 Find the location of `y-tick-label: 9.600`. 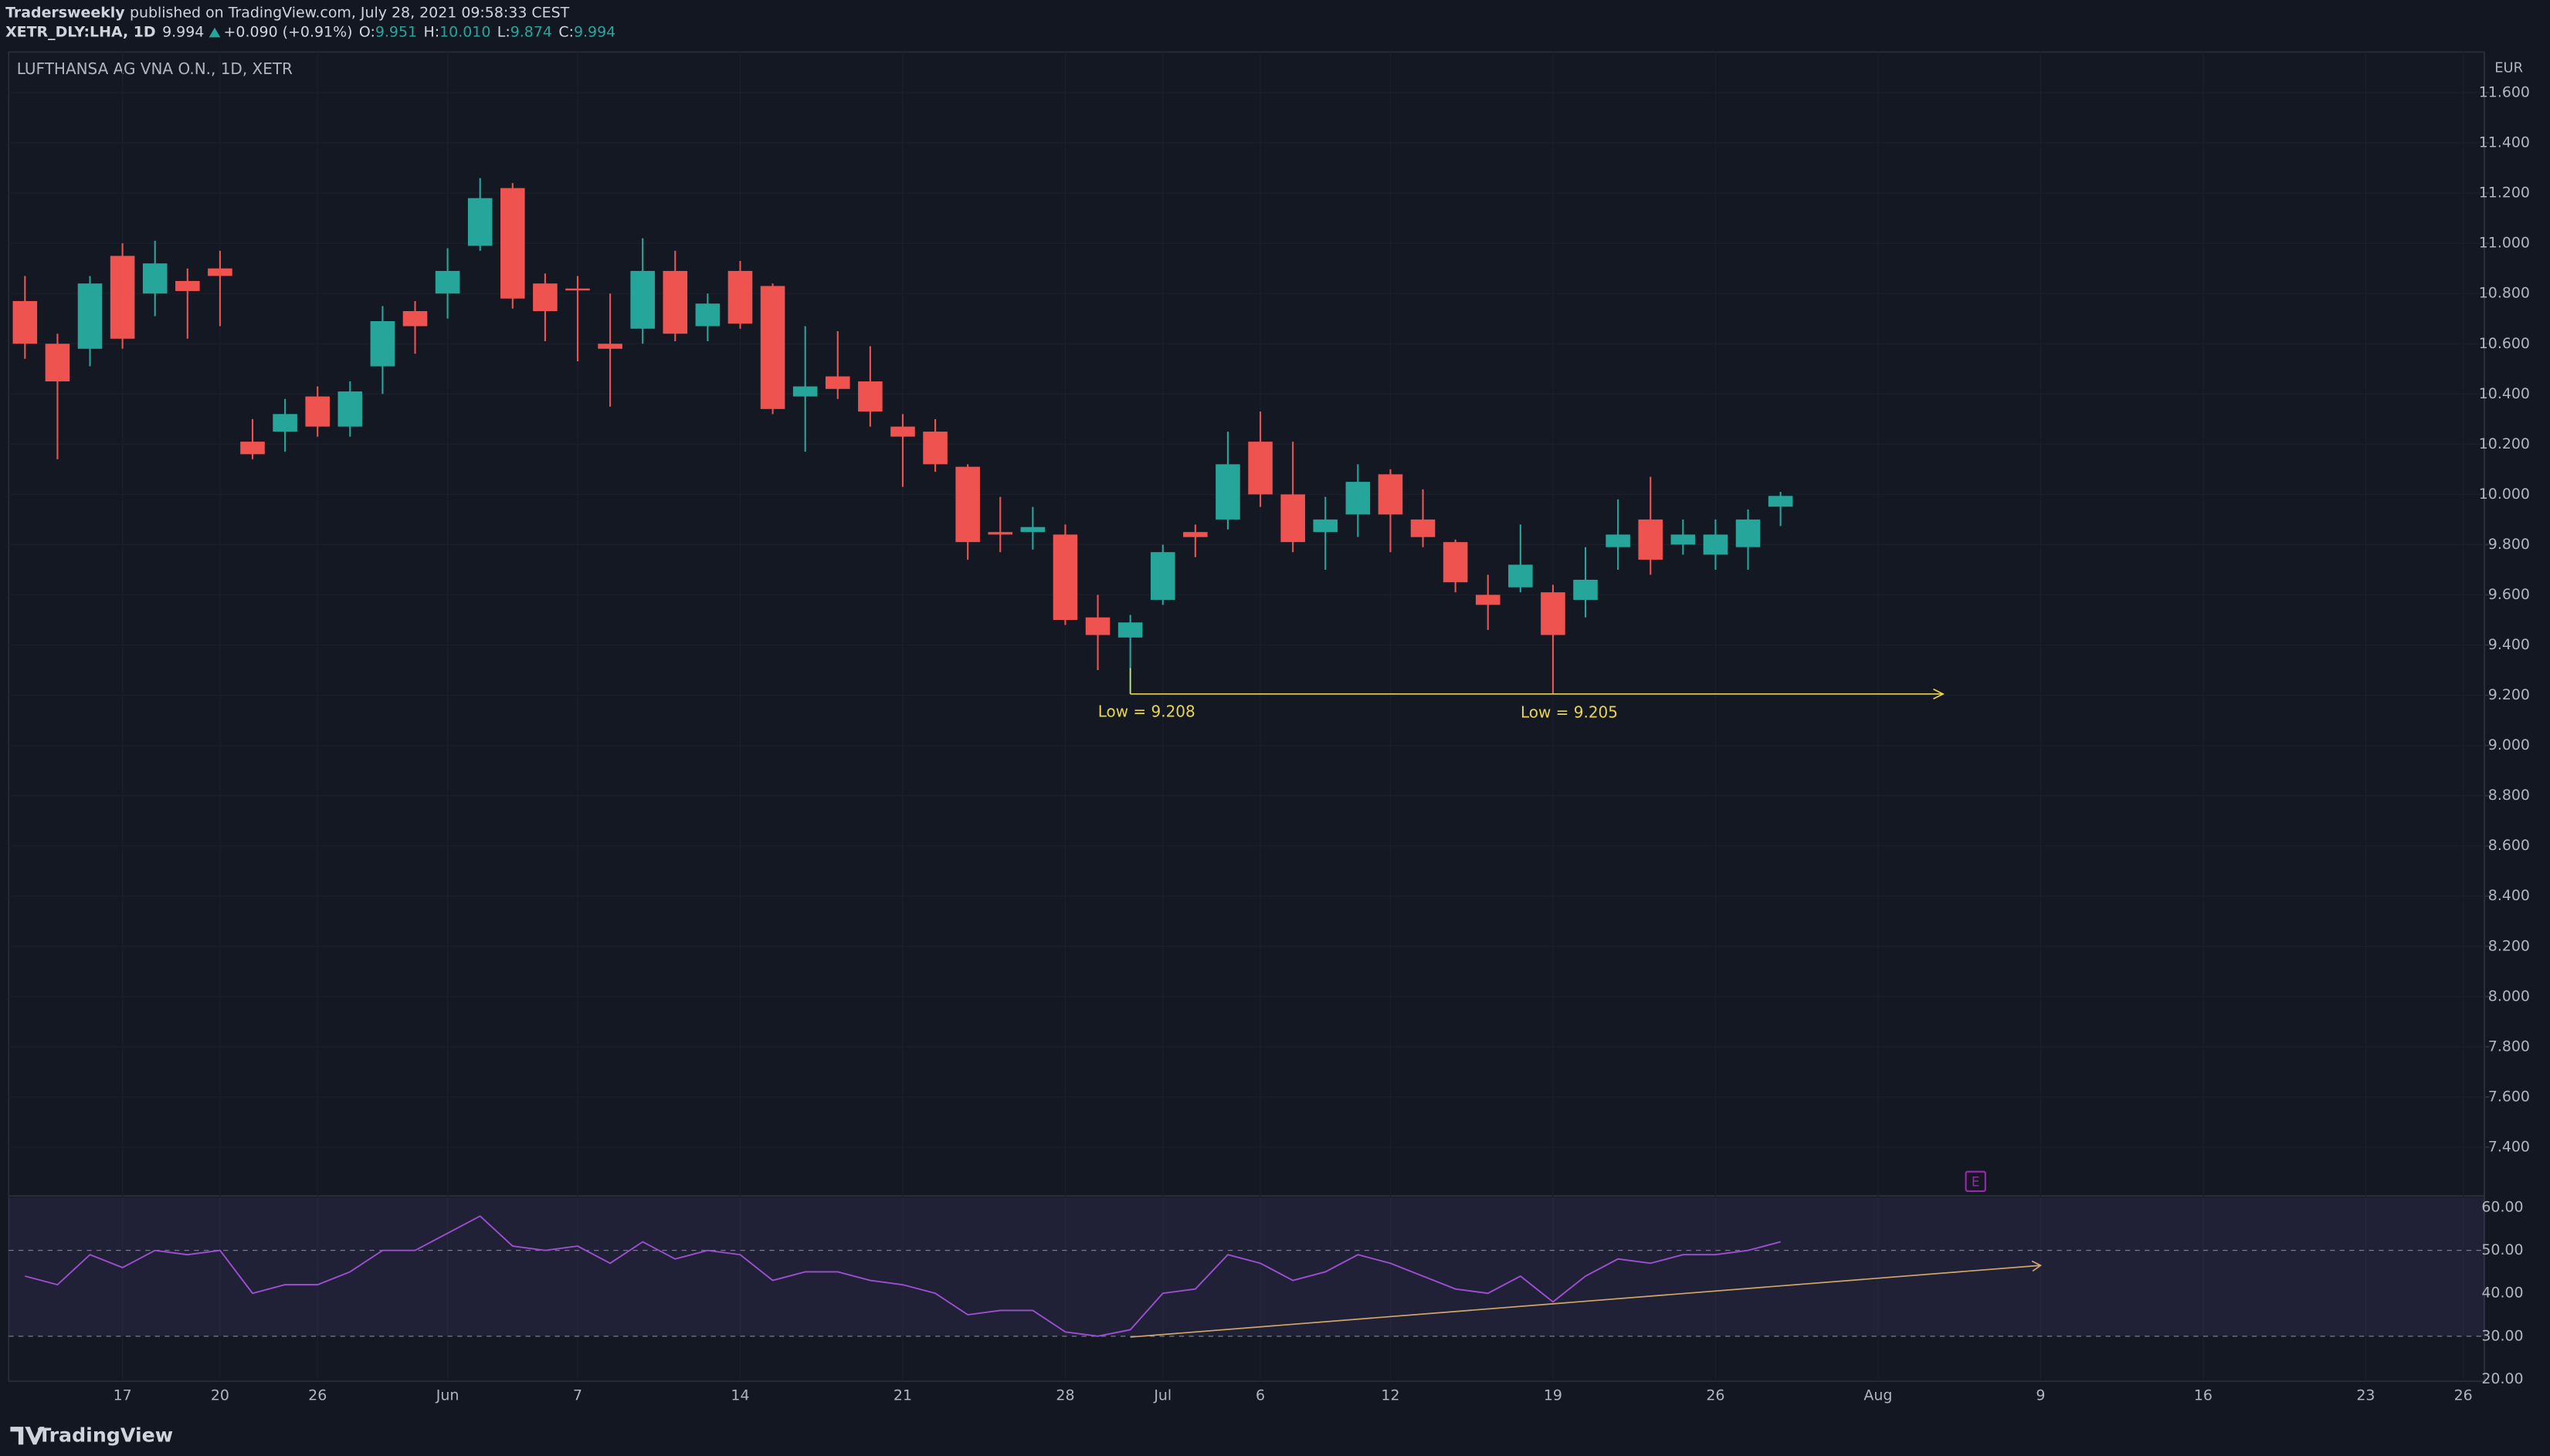

y-tick-label: 9.600 is located at coordinates (2509, 594).